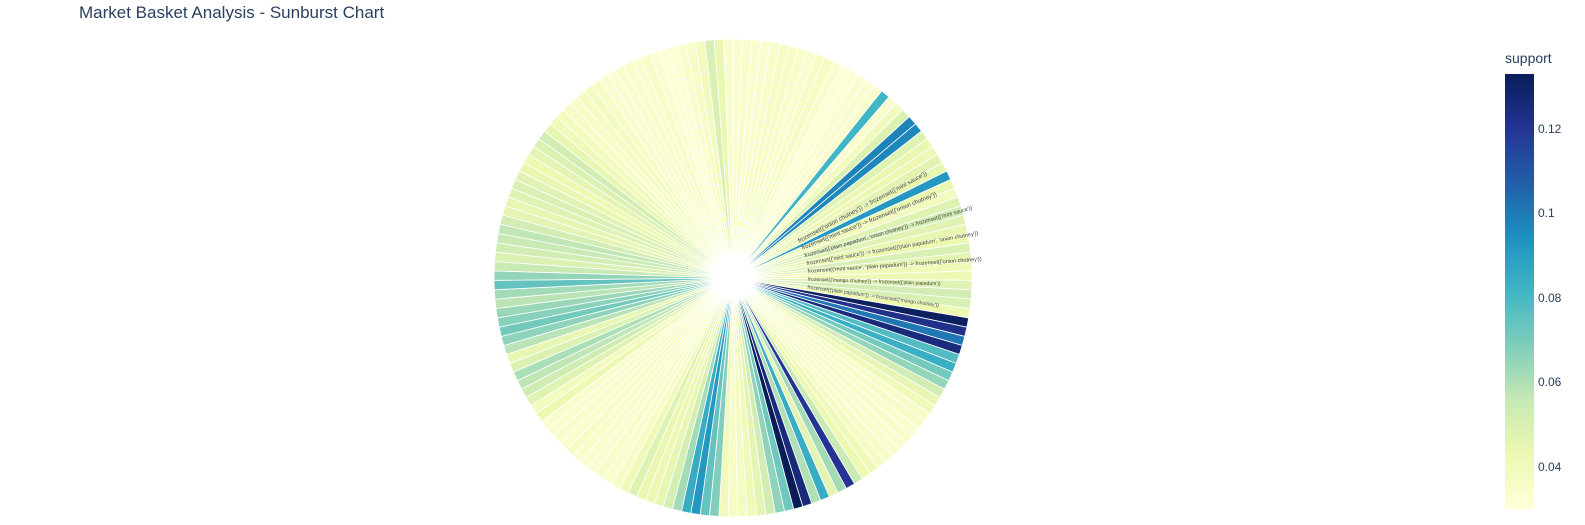 The height and width of the screenshot is (525, 1585). I want to click on sunburst-sector, so click(728, 158).